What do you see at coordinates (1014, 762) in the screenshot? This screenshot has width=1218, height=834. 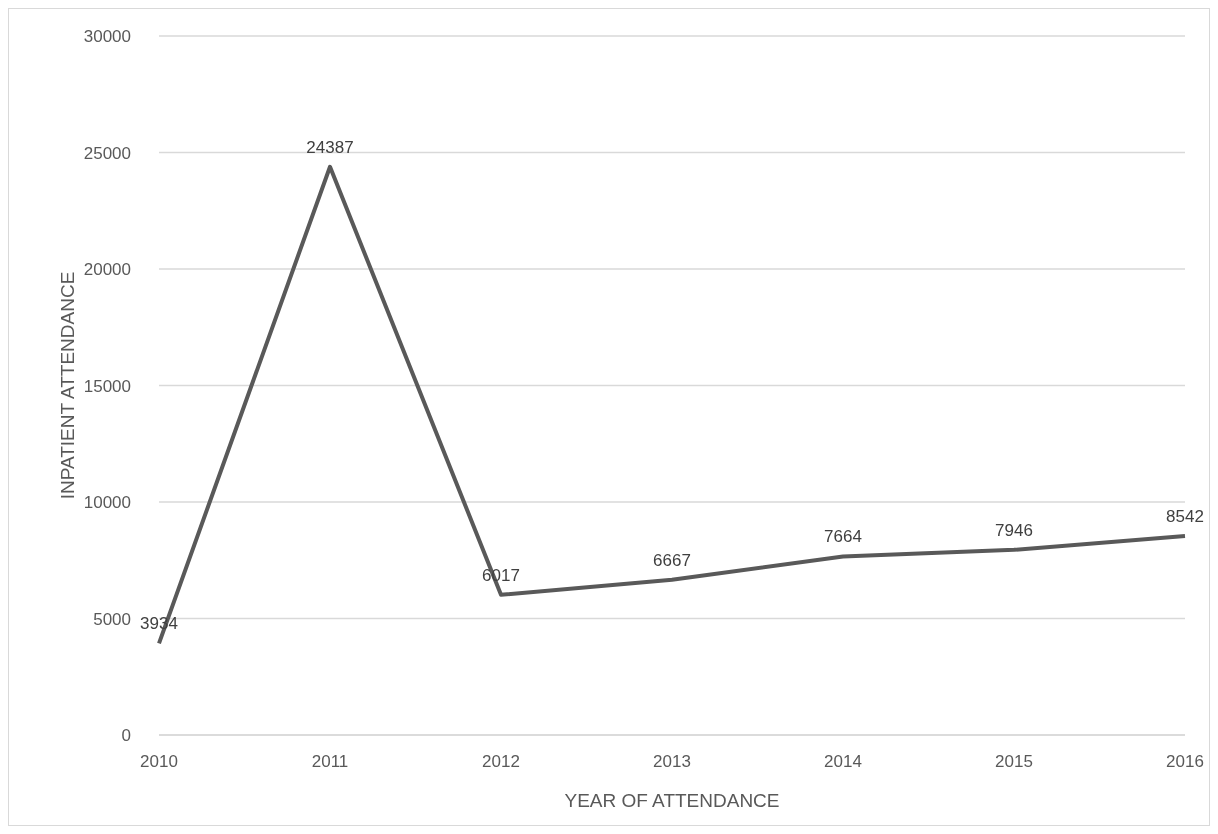 I see `x-tick-label: 2015` at bounding box center [1014, 762].